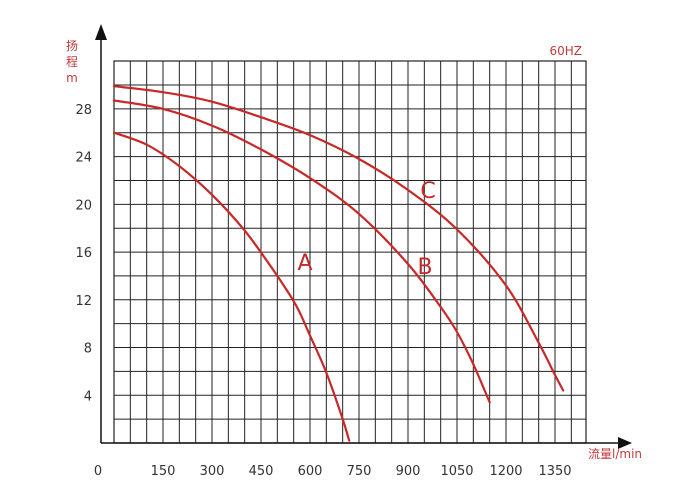  What do you see at coordinates (88, 349) in the screenshot?
I see `y-tick-label: 8` at bounding box center [88, 349].